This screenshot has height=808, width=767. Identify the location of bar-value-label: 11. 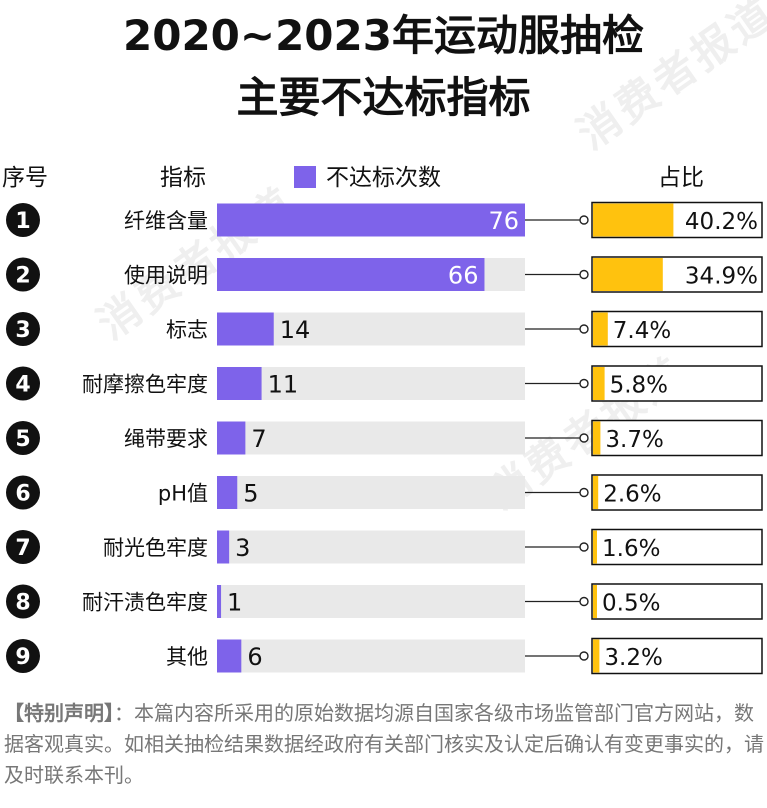
(283, 385).